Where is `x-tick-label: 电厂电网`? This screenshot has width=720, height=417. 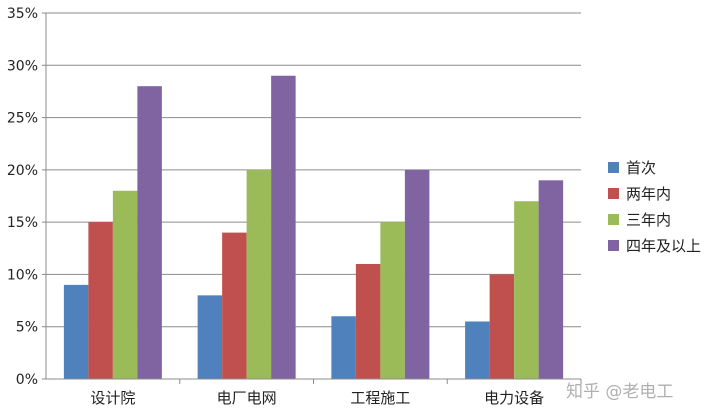
x-tick-label: 电厂电网 is located at coordinates (247, 398).